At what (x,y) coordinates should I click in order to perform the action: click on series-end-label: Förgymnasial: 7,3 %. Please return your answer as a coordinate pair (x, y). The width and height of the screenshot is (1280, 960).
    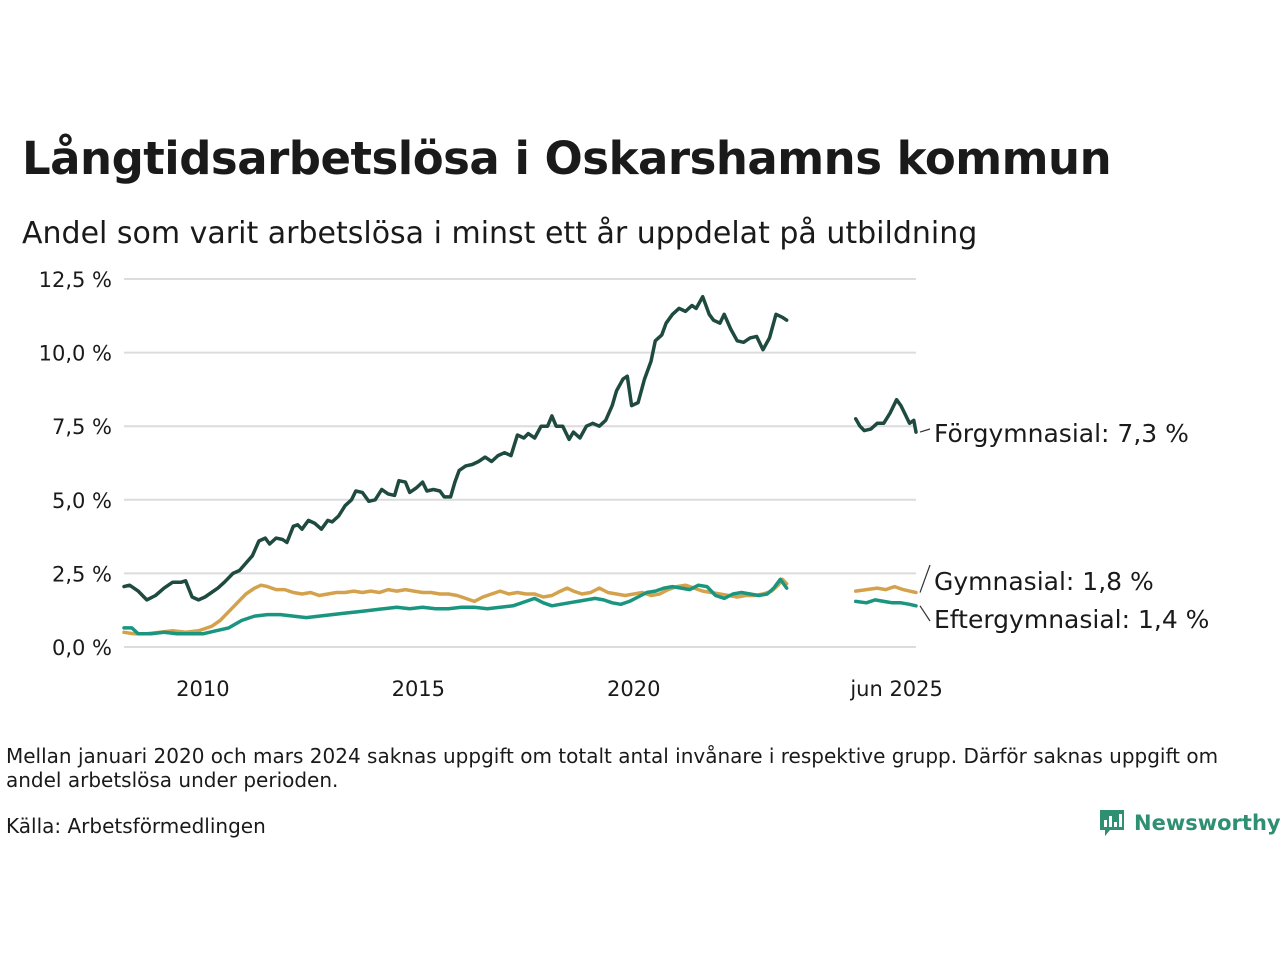
    Looking at the image, I should click on (1061, 433).